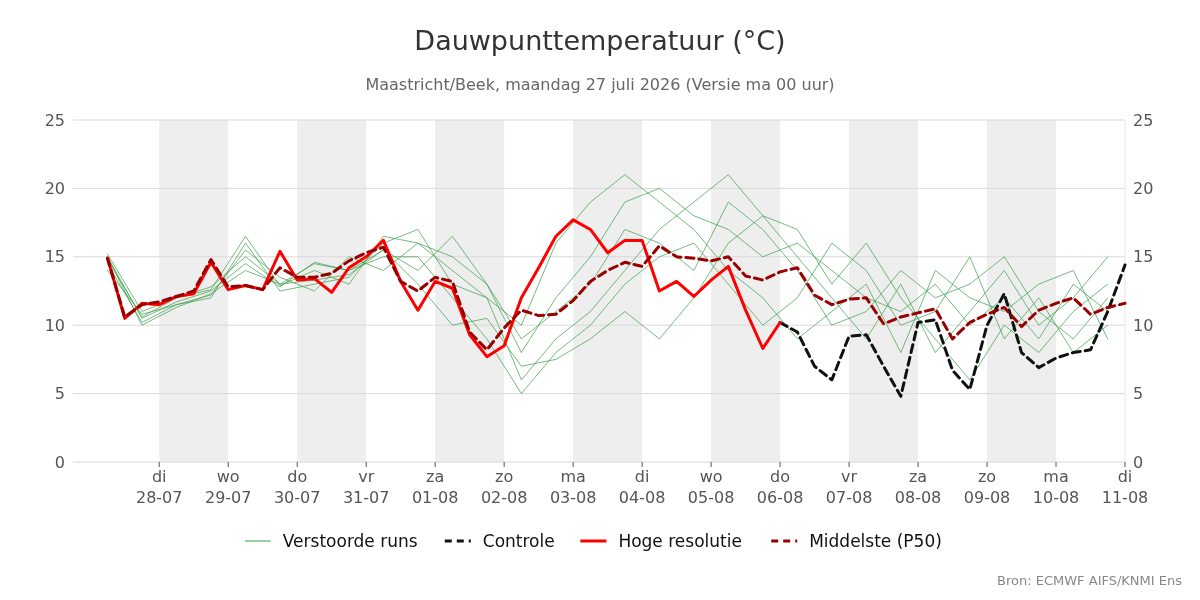 The image size is (1200, 600). I want to click on y-tick-label: 20, so click(54, 188).